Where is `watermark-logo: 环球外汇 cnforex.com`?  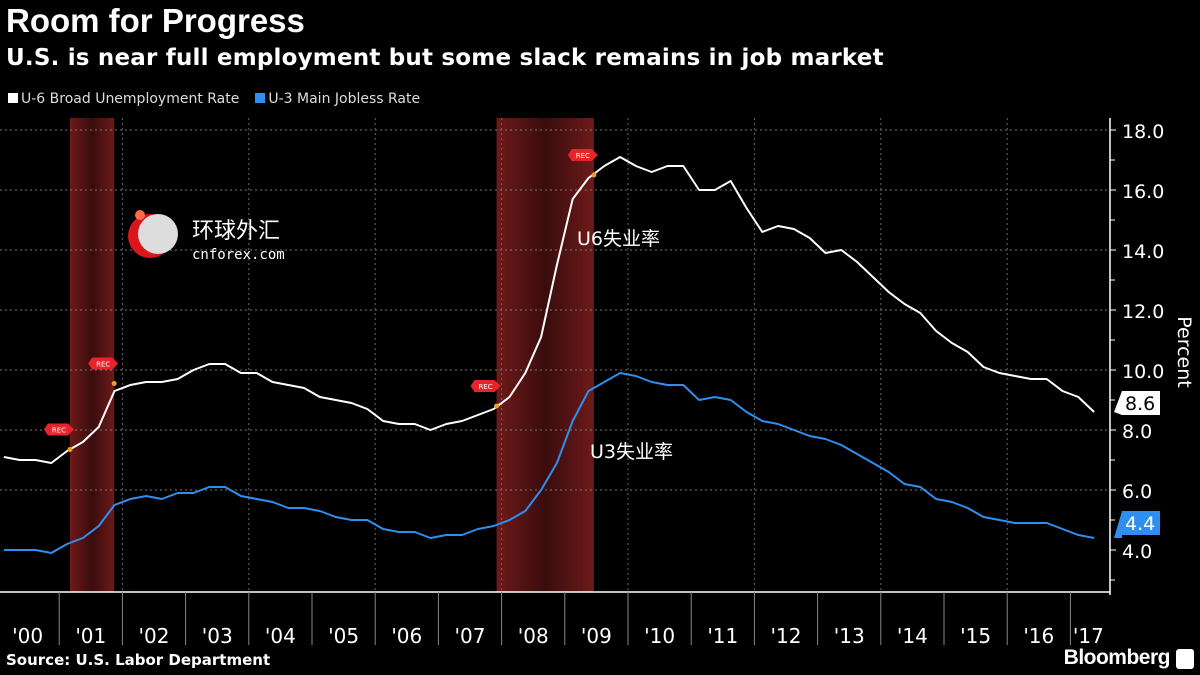 watermark-logo: 环球外汇 cnforex.com is located at coordinates (206, 236).